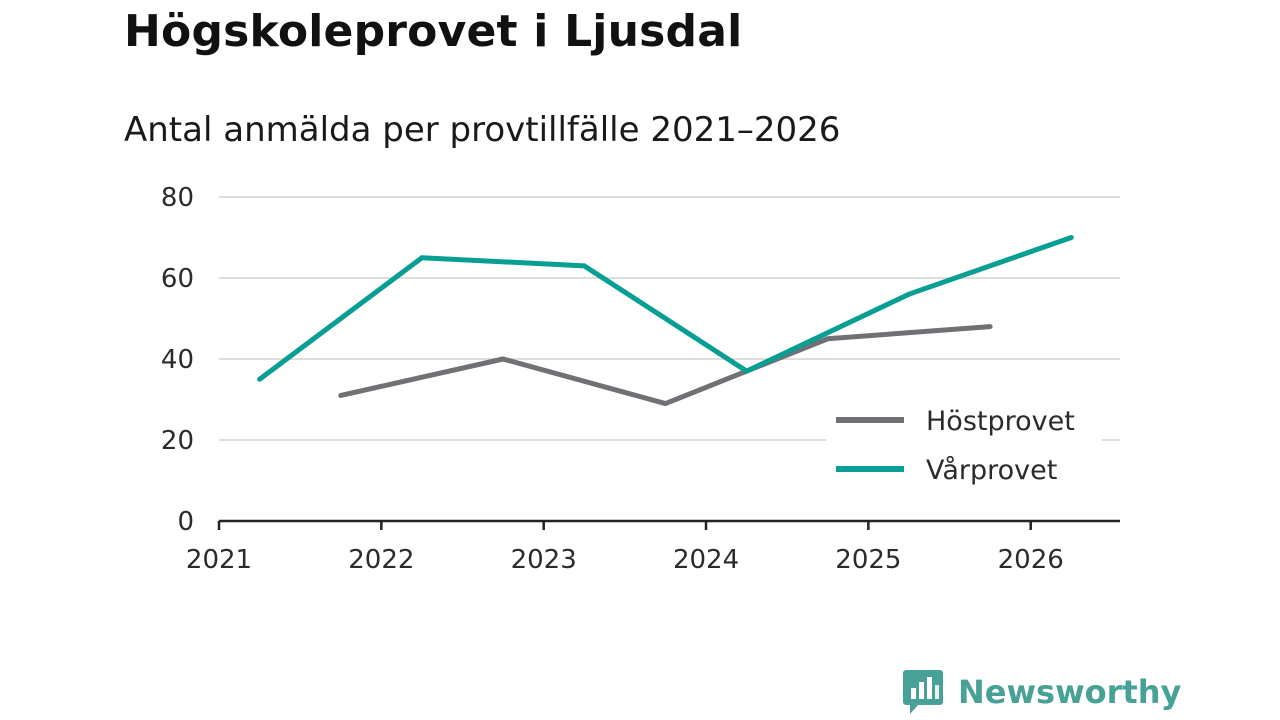 The image size is (1280, 720). I want to click on legend-label-varprovet: Vårprovet, so click(991, 470).